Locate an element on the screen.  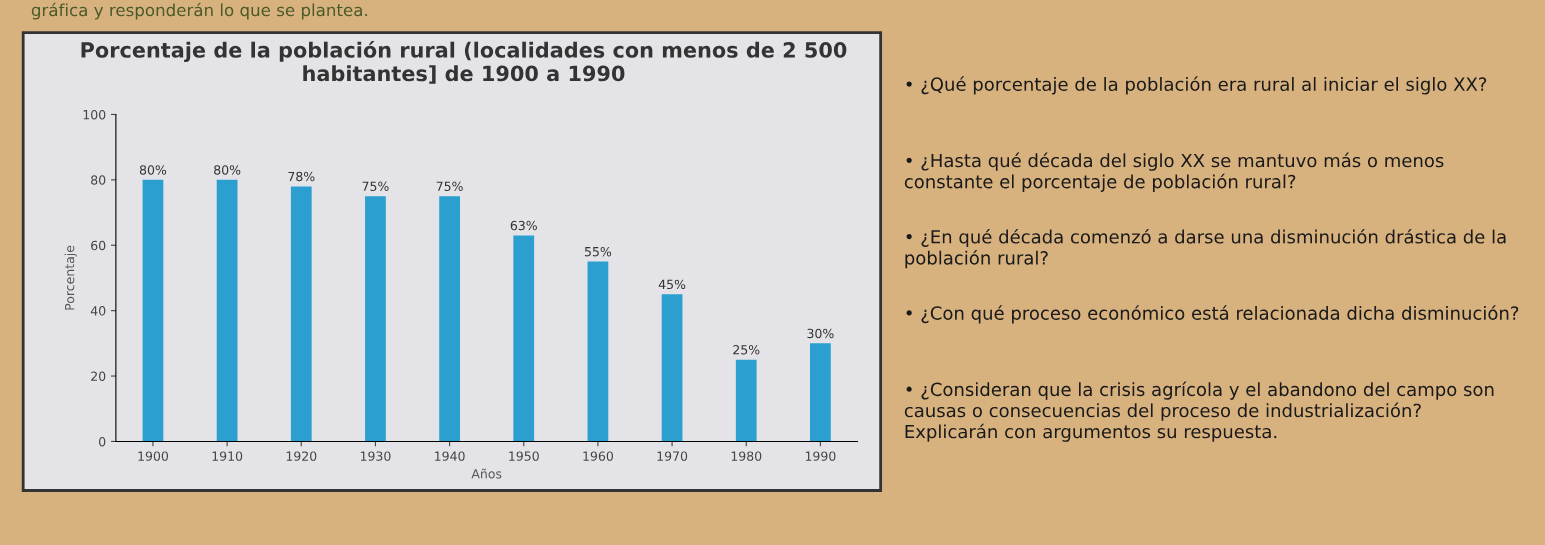
y-tick-label: 80 is located at coordinates (98, 180).